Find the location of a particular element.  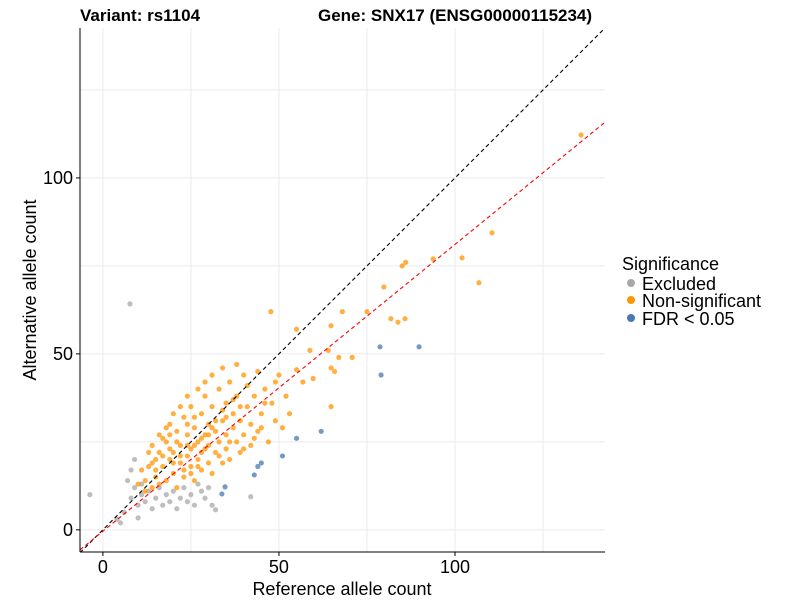

title-variant: Variant: rs1104 is located at coordinates (140, 15).